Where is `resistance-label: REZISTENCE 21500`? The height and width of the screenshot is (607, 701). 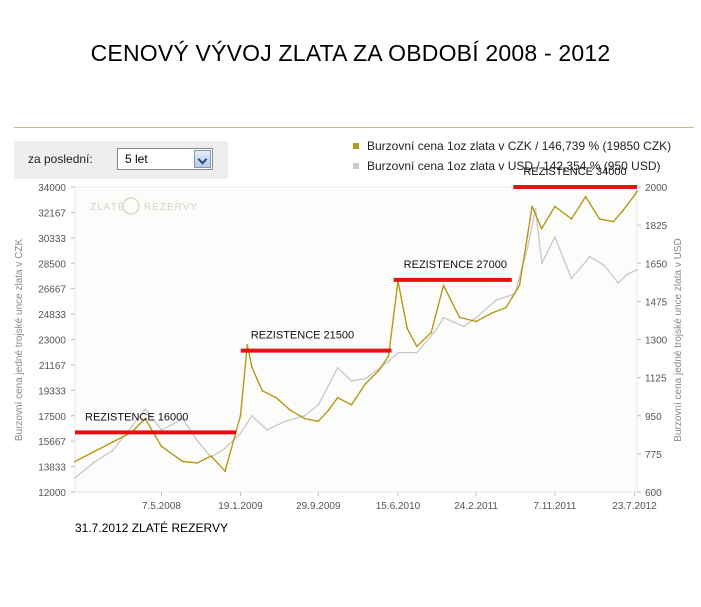 resistance-label: REZISTENCE 21500 is located at coordinates (302, 336).